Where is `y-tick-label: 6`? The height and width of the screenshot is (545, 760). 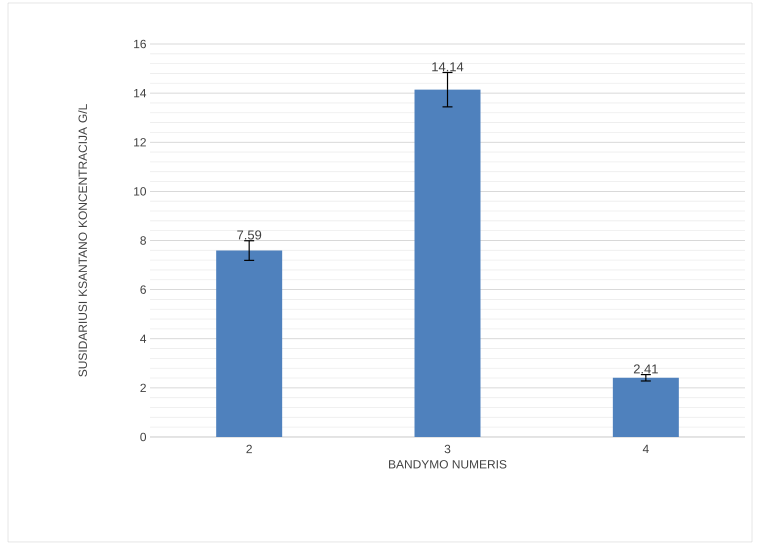
y-tick-label: 6 is located at coordinates (143, 289).